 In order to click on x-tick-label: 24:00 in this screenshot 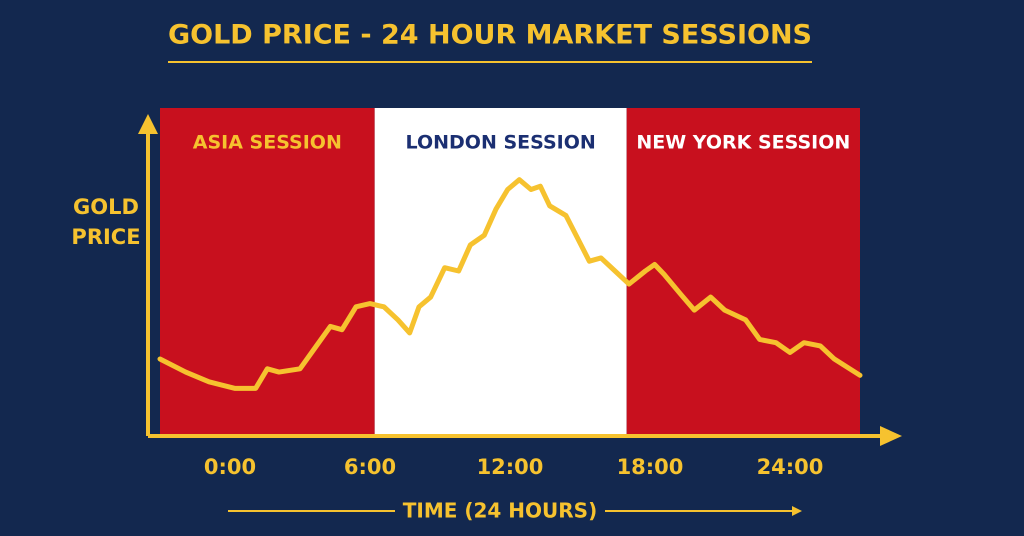, I will do `click(790, 467)`.